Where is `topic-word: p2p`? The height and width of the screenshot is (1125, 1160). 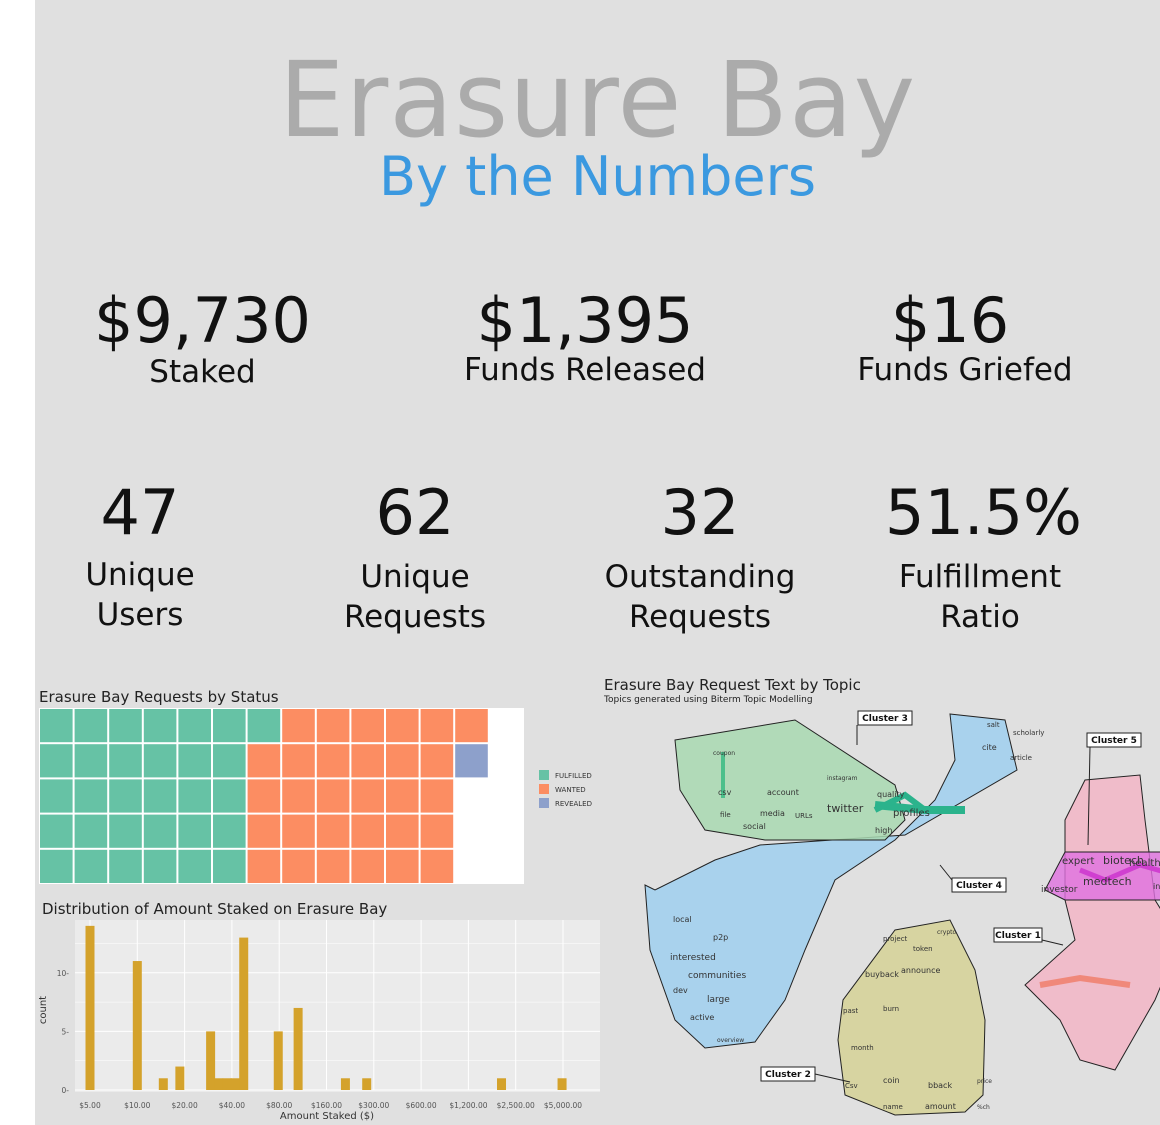 topic-word: p2p is located at coordinates (720, 937).